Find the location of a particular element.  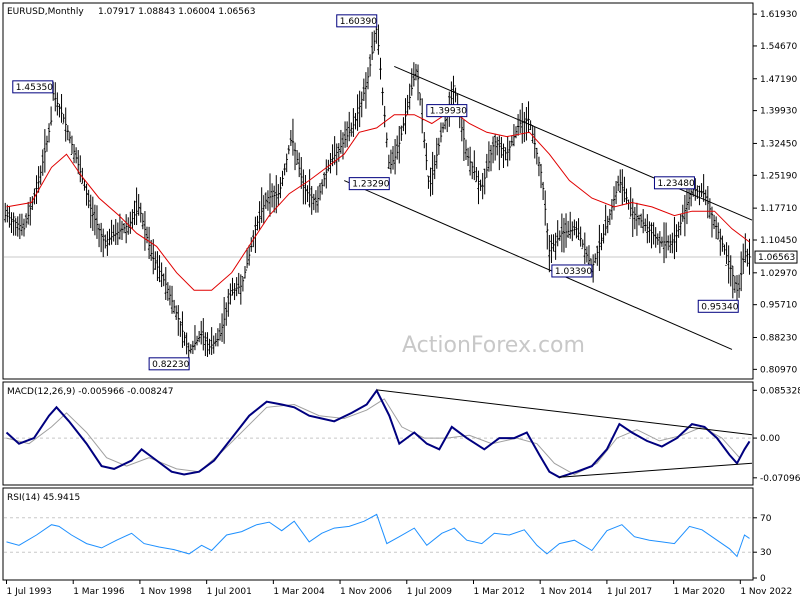

price-annotation-label: 1.03390 is located at coordinates (573, 272).